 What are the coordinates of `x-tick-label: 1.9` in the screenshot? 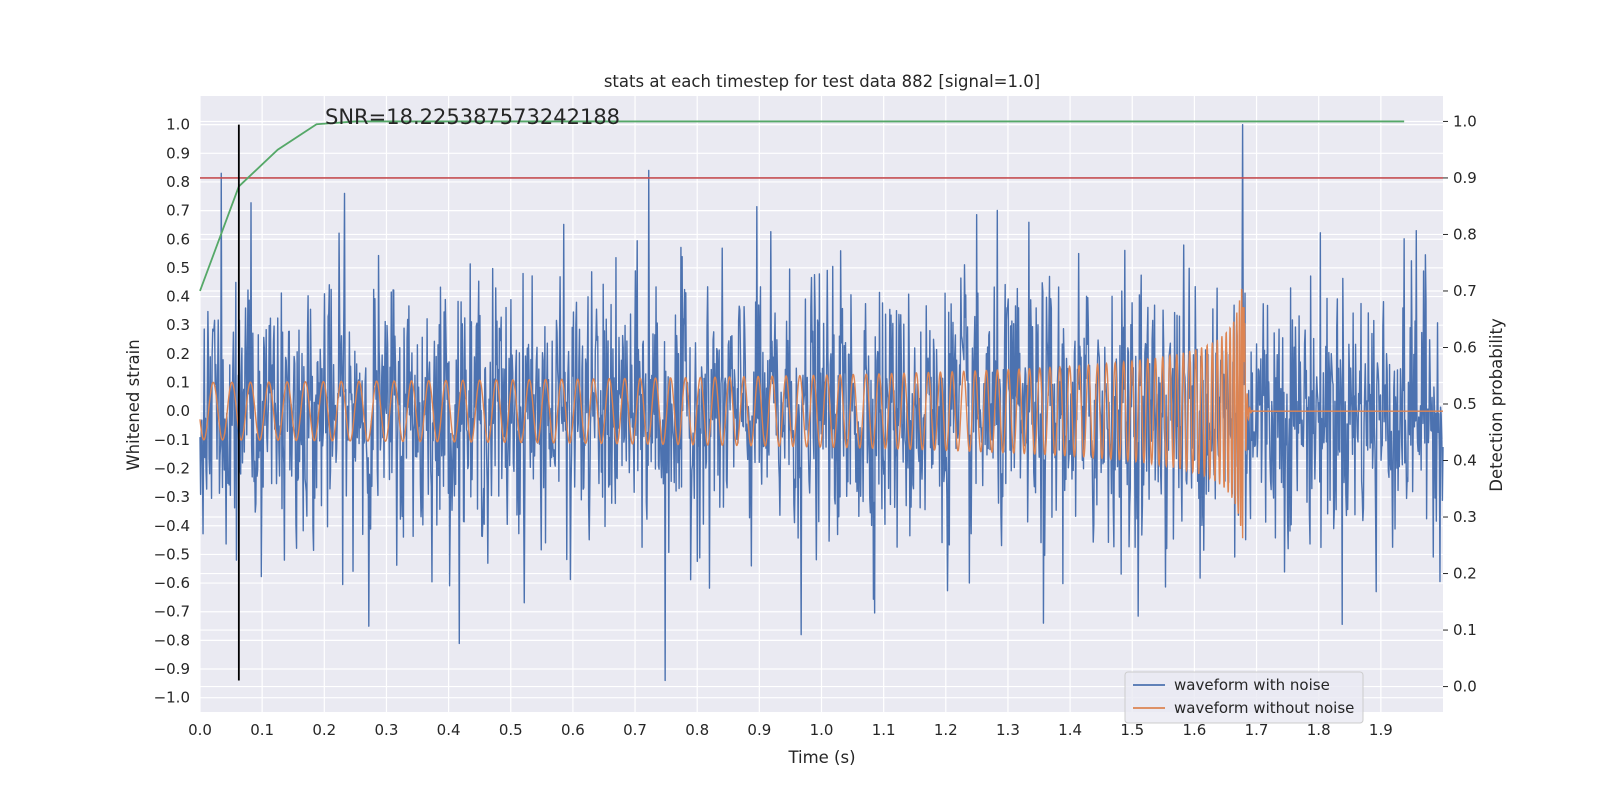 It's located at (1381, 730).